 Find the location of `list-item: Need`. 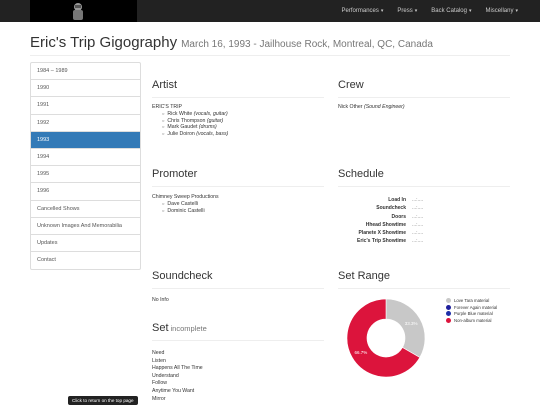

list-item: Need is located at coordinates (158, 353).